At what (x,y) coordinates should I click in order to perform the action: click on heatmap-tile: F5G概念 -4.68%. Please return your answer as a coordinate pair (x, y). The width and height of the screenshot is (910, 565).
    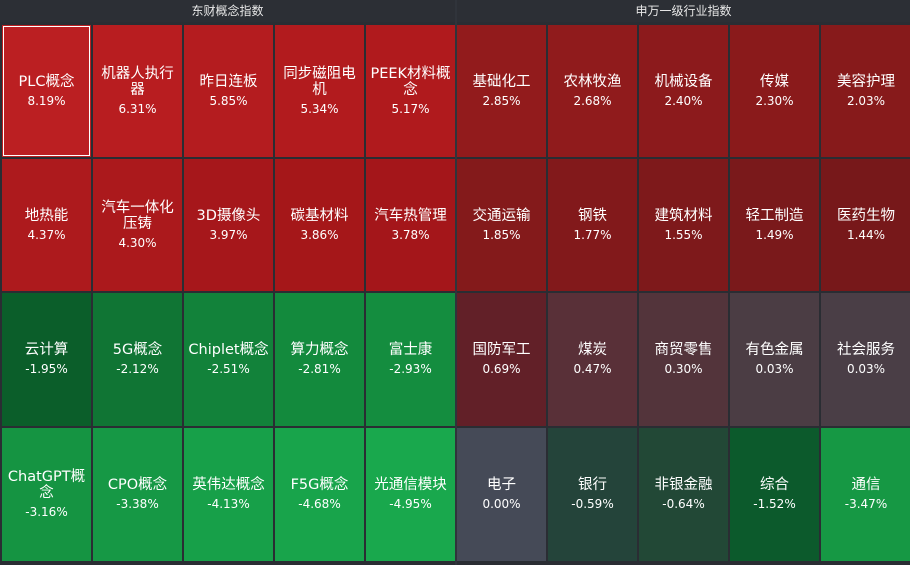
    Looking at the image, I should click on (319, 494).